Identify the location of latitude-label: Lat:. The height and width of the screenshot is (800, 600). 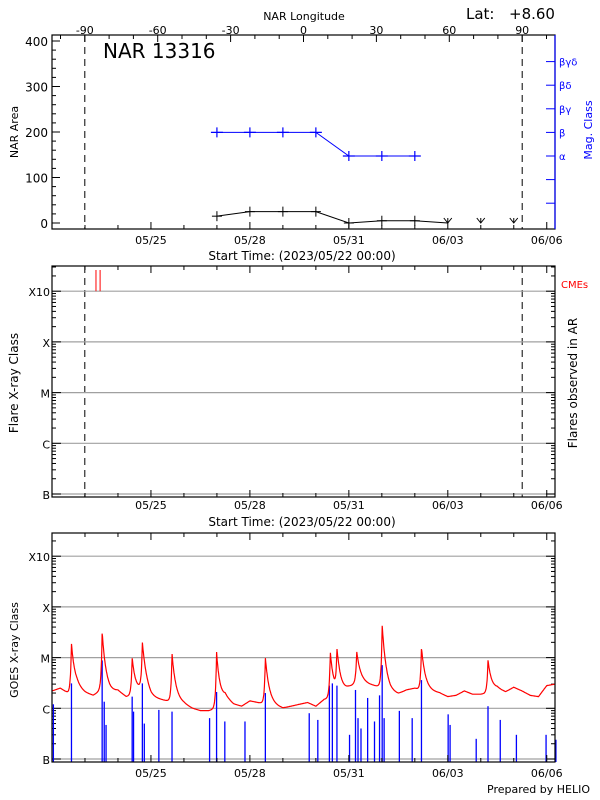
(480, 14).